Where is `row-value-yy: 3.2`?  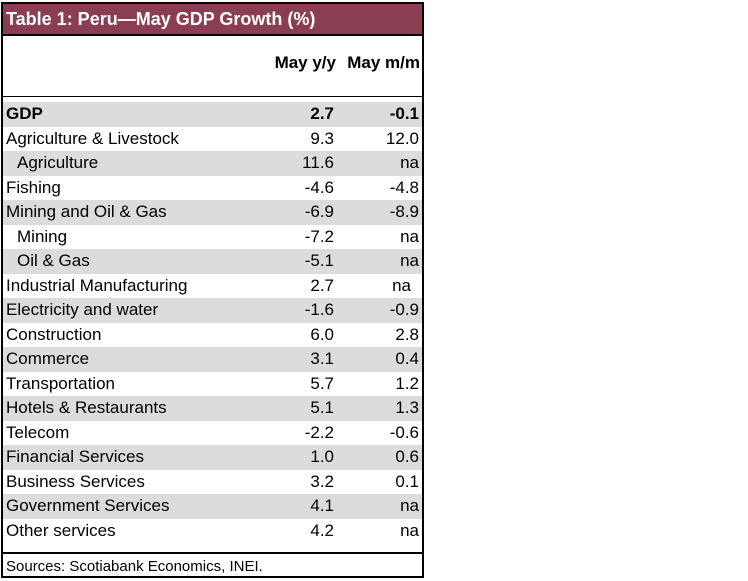
row-value-yy: 3.2 is located at coordinates (322, 481).